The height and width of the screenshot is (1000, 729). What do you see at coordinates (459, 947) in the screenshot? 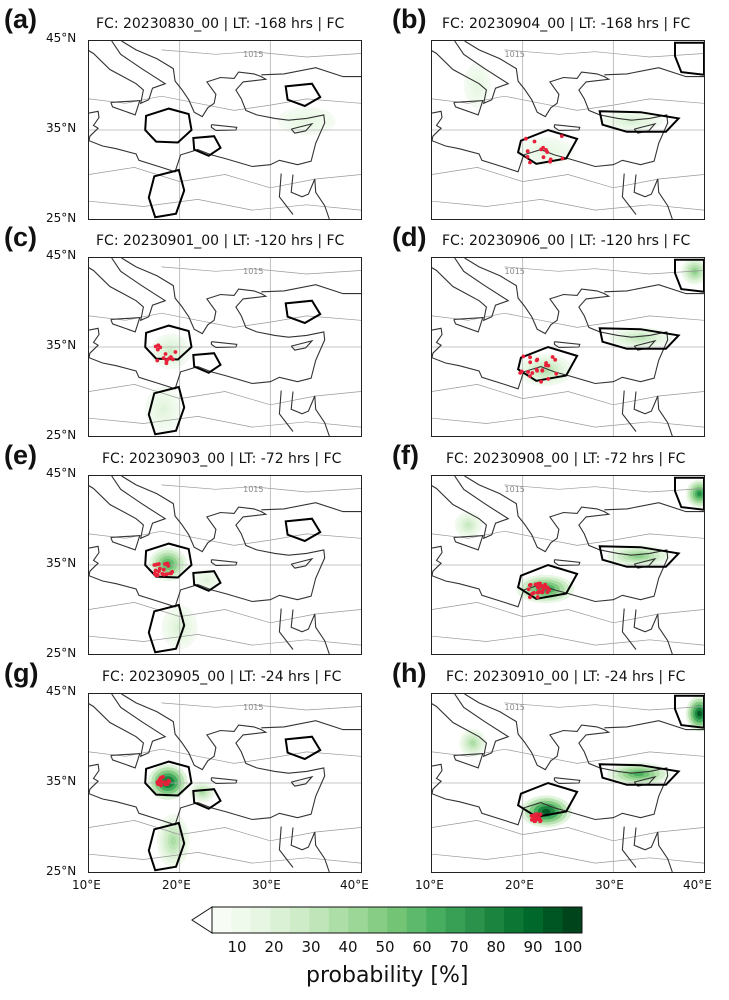
I see `colorbar-tick-70: 70` at bounding box center [459, 947].